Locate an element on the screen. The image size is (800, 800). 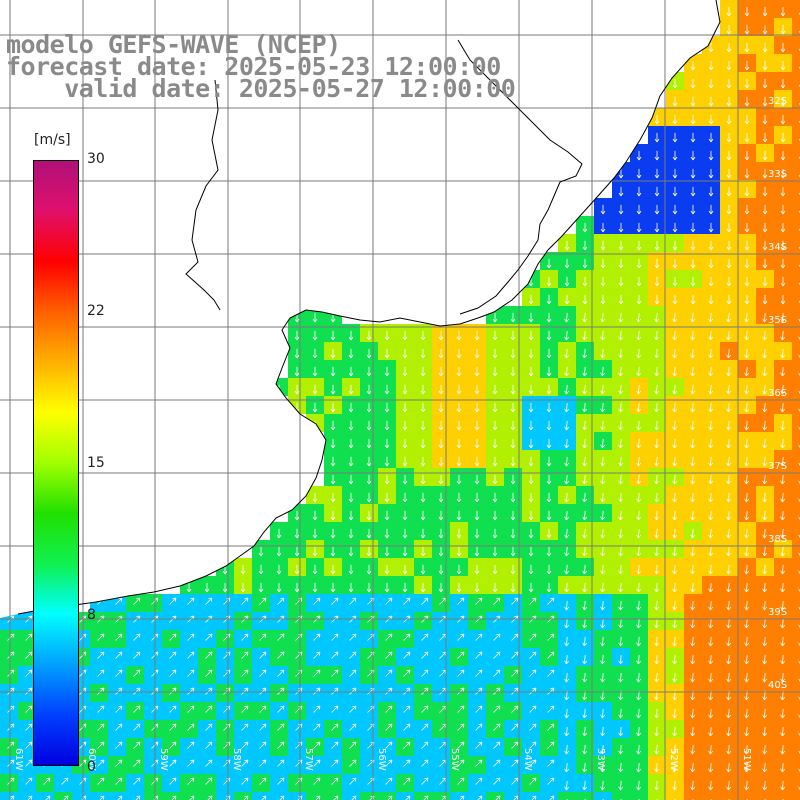
colorbar-tick-0: 0 is located at coordinates (91, 767).